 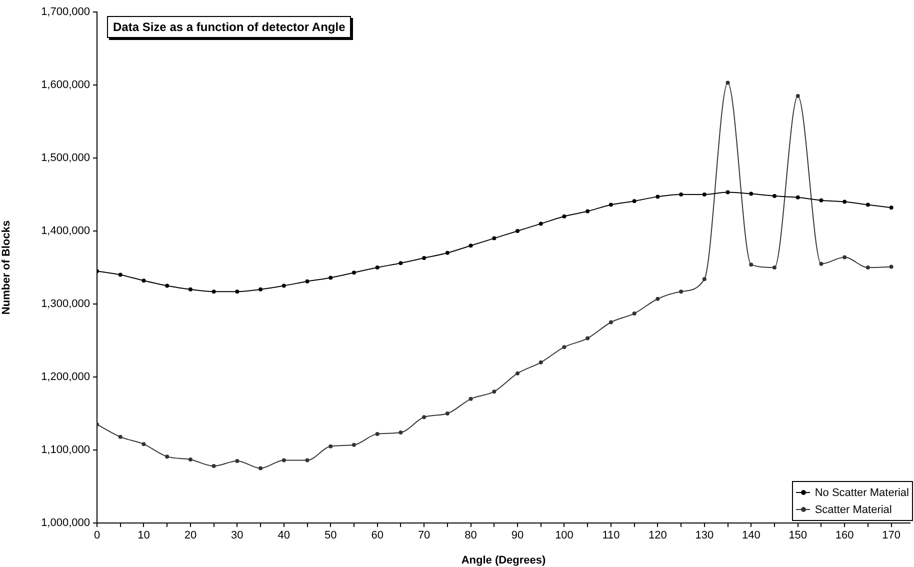 What do you see at coordinates (237, 536) in the screenshot?
I see `x-tick-label: 30` at bounding box center [237, 536].